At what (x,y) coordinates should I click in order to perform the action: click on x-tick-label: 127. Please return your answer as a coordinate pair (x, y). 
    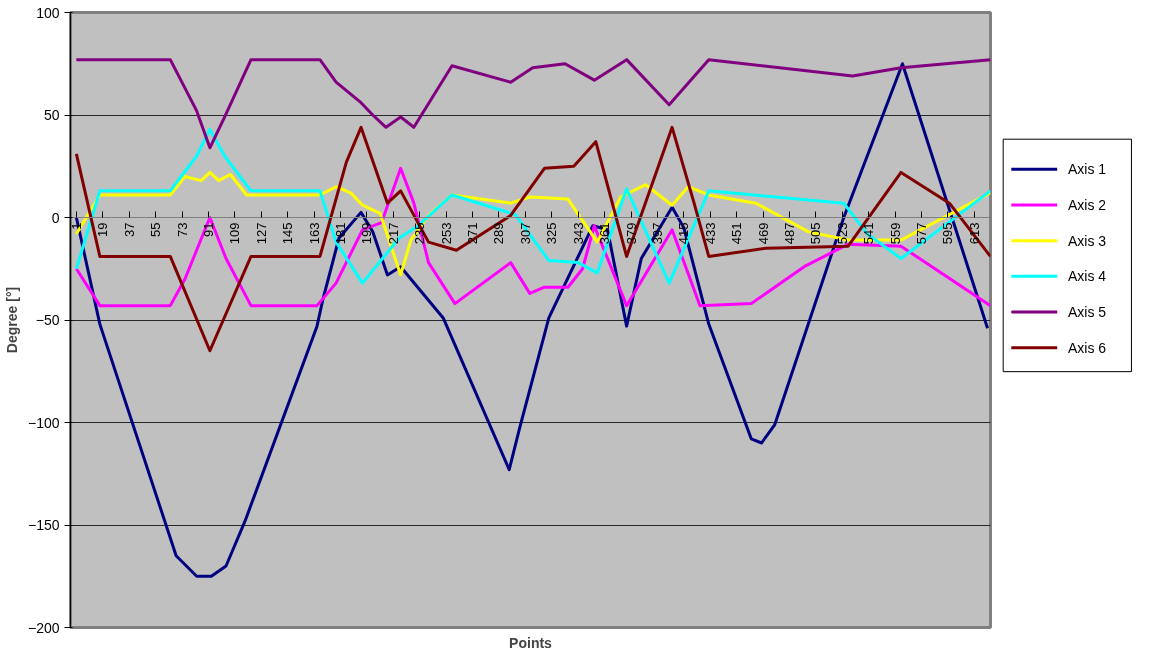
    Looking at the image, I should click on (261, 233).